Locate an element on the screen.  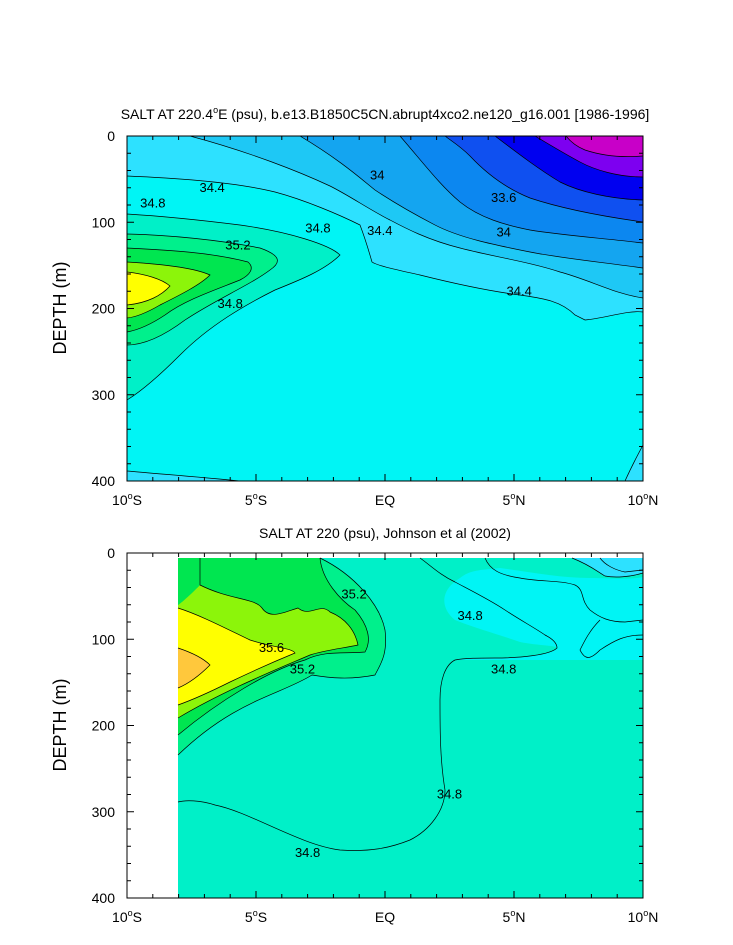
contour-label: 33.6 is located at coordinates (503, 197).